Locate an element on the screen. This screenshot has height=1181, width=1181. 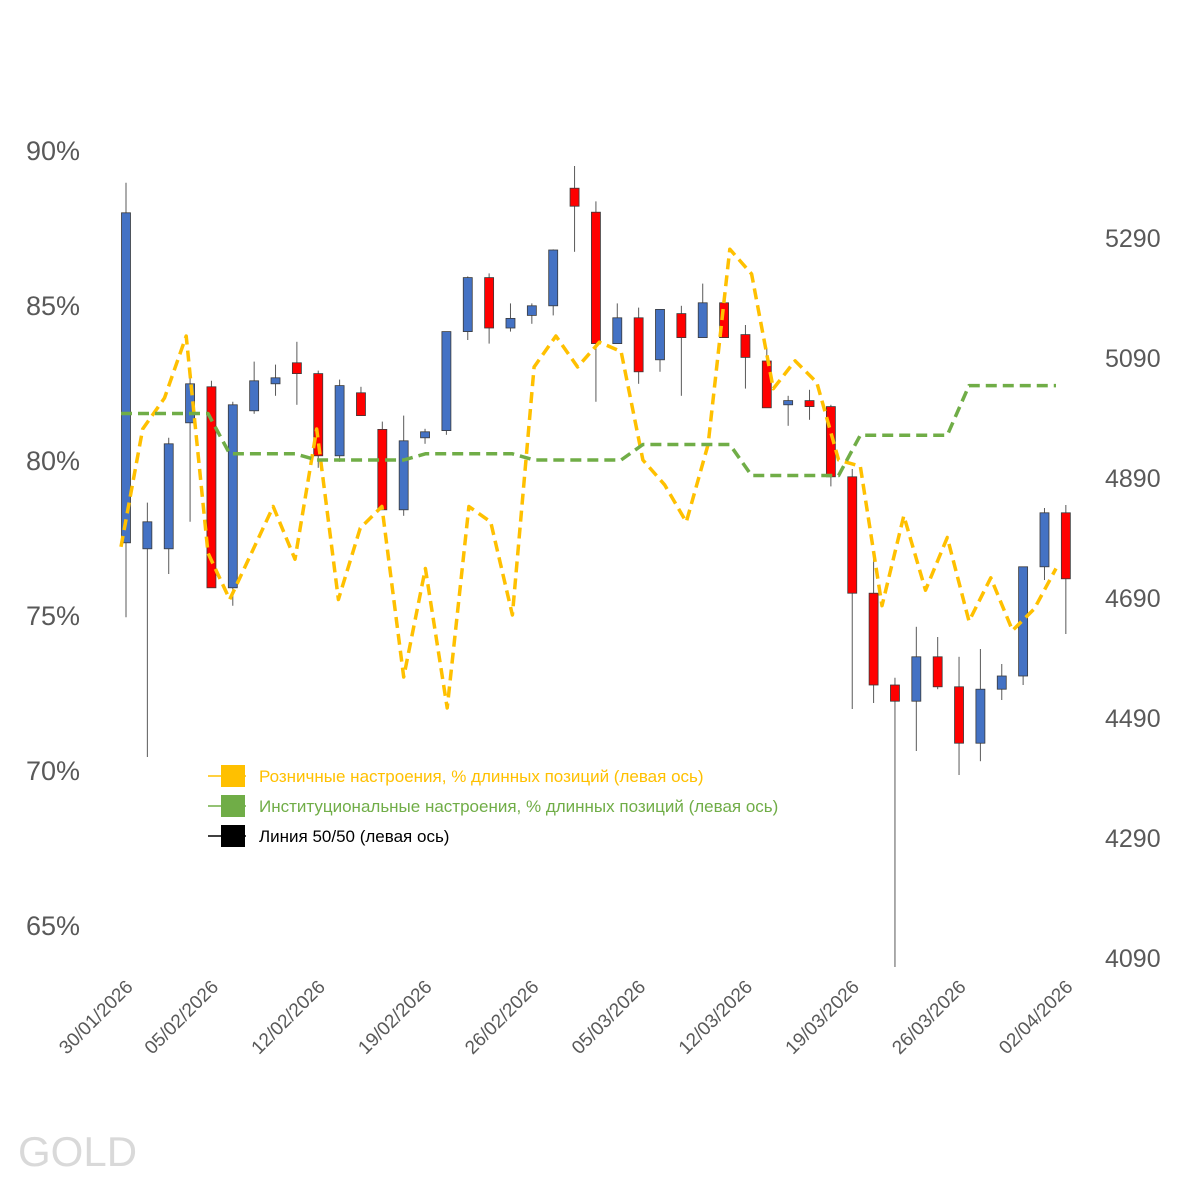
legend-label: Линия 50/50 (левая ось) is located at coordinates (354, 836).